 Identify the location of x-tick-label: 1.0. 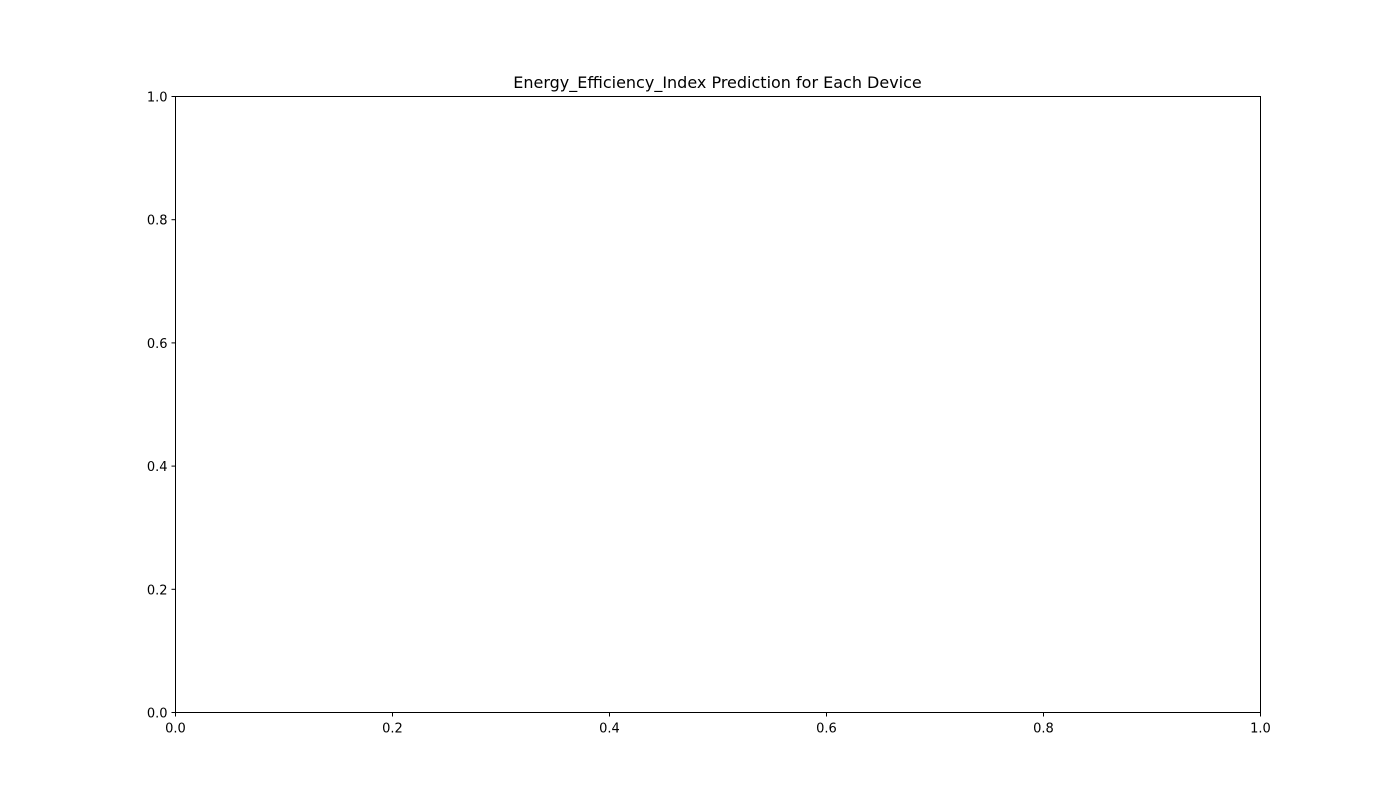
(1260, 729).